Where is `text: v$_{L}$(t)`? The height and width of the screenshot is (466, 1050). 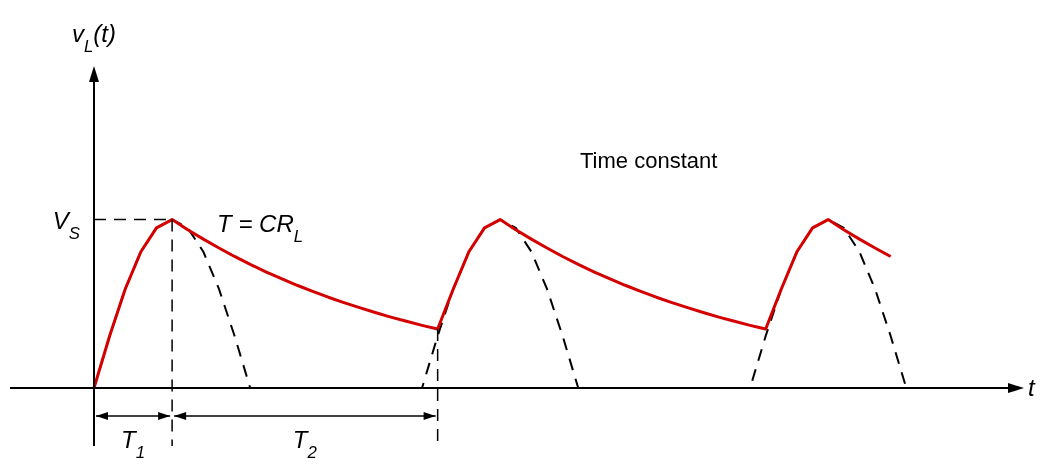
text: v$_{L}$(t) is located at coordinates (94, 38).